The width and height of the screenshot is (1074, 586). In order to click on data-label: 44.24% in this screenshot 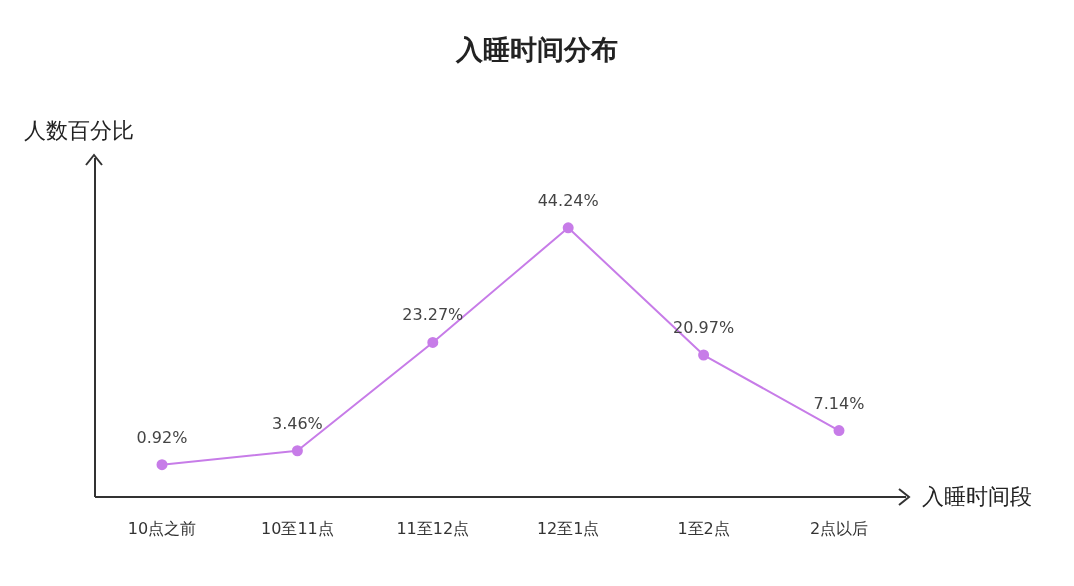, I will do `click(568, 200)`.